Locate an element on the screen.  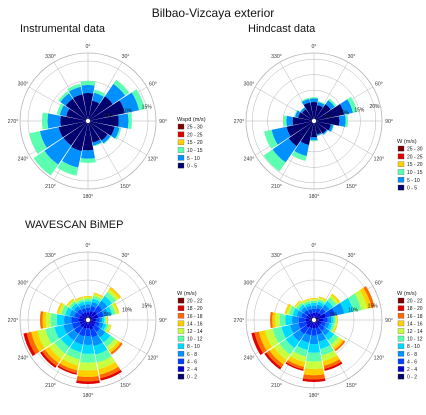
rose-direction-label: 90° is located at coordinates (389, 122).